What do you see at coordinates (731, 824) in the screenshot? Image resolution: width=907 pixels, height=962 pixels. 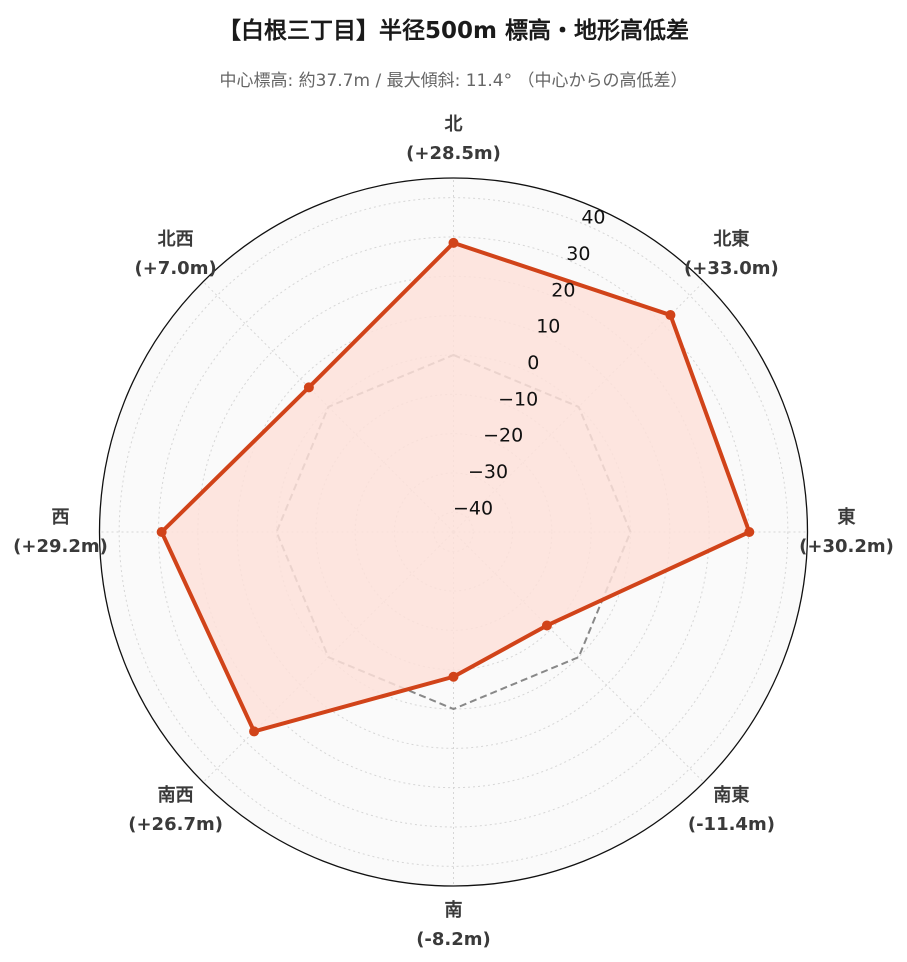 I see `direction-value-label: (-11.4m)` at bounding box center [731, 824].